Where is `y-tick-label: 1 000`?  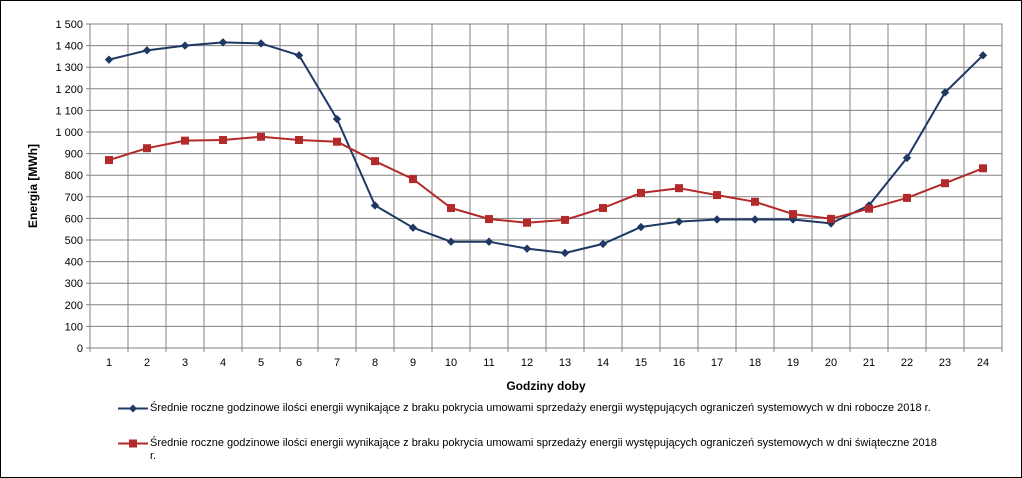 y-tick-label: 1 000 is located at coordinates (69, 133).